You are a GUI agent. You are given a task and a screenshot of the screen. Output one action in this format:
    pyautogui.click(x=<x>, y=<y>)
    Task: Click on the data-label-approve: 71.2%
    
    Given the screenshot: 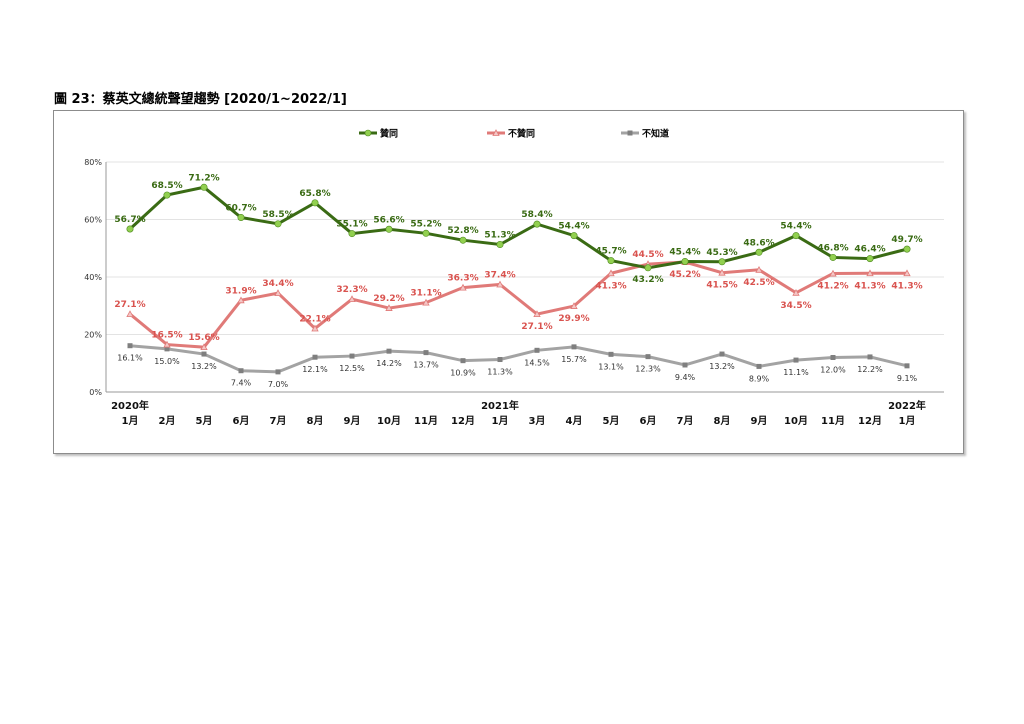 What is the action you would take?
    pyautogui.click(x=203, y=178)
    